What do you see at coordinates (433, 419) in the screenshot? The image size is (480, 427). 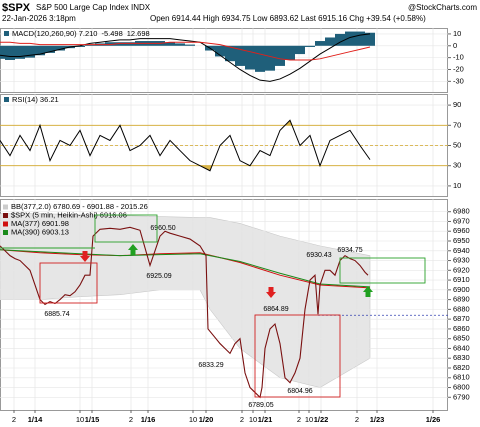 I see `x-tick-label: 1/26` at bounding box center [433, 419].